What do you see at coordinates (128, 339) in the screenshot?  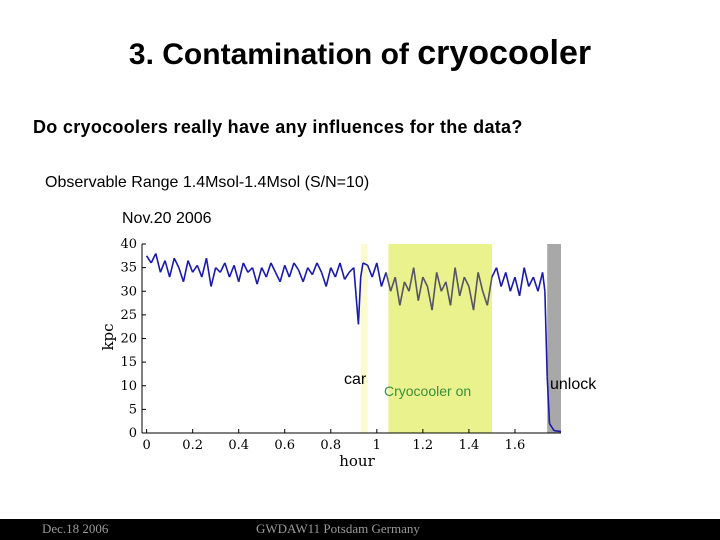 I see `y-tick-label: 20` at bounding box center [128, 339].